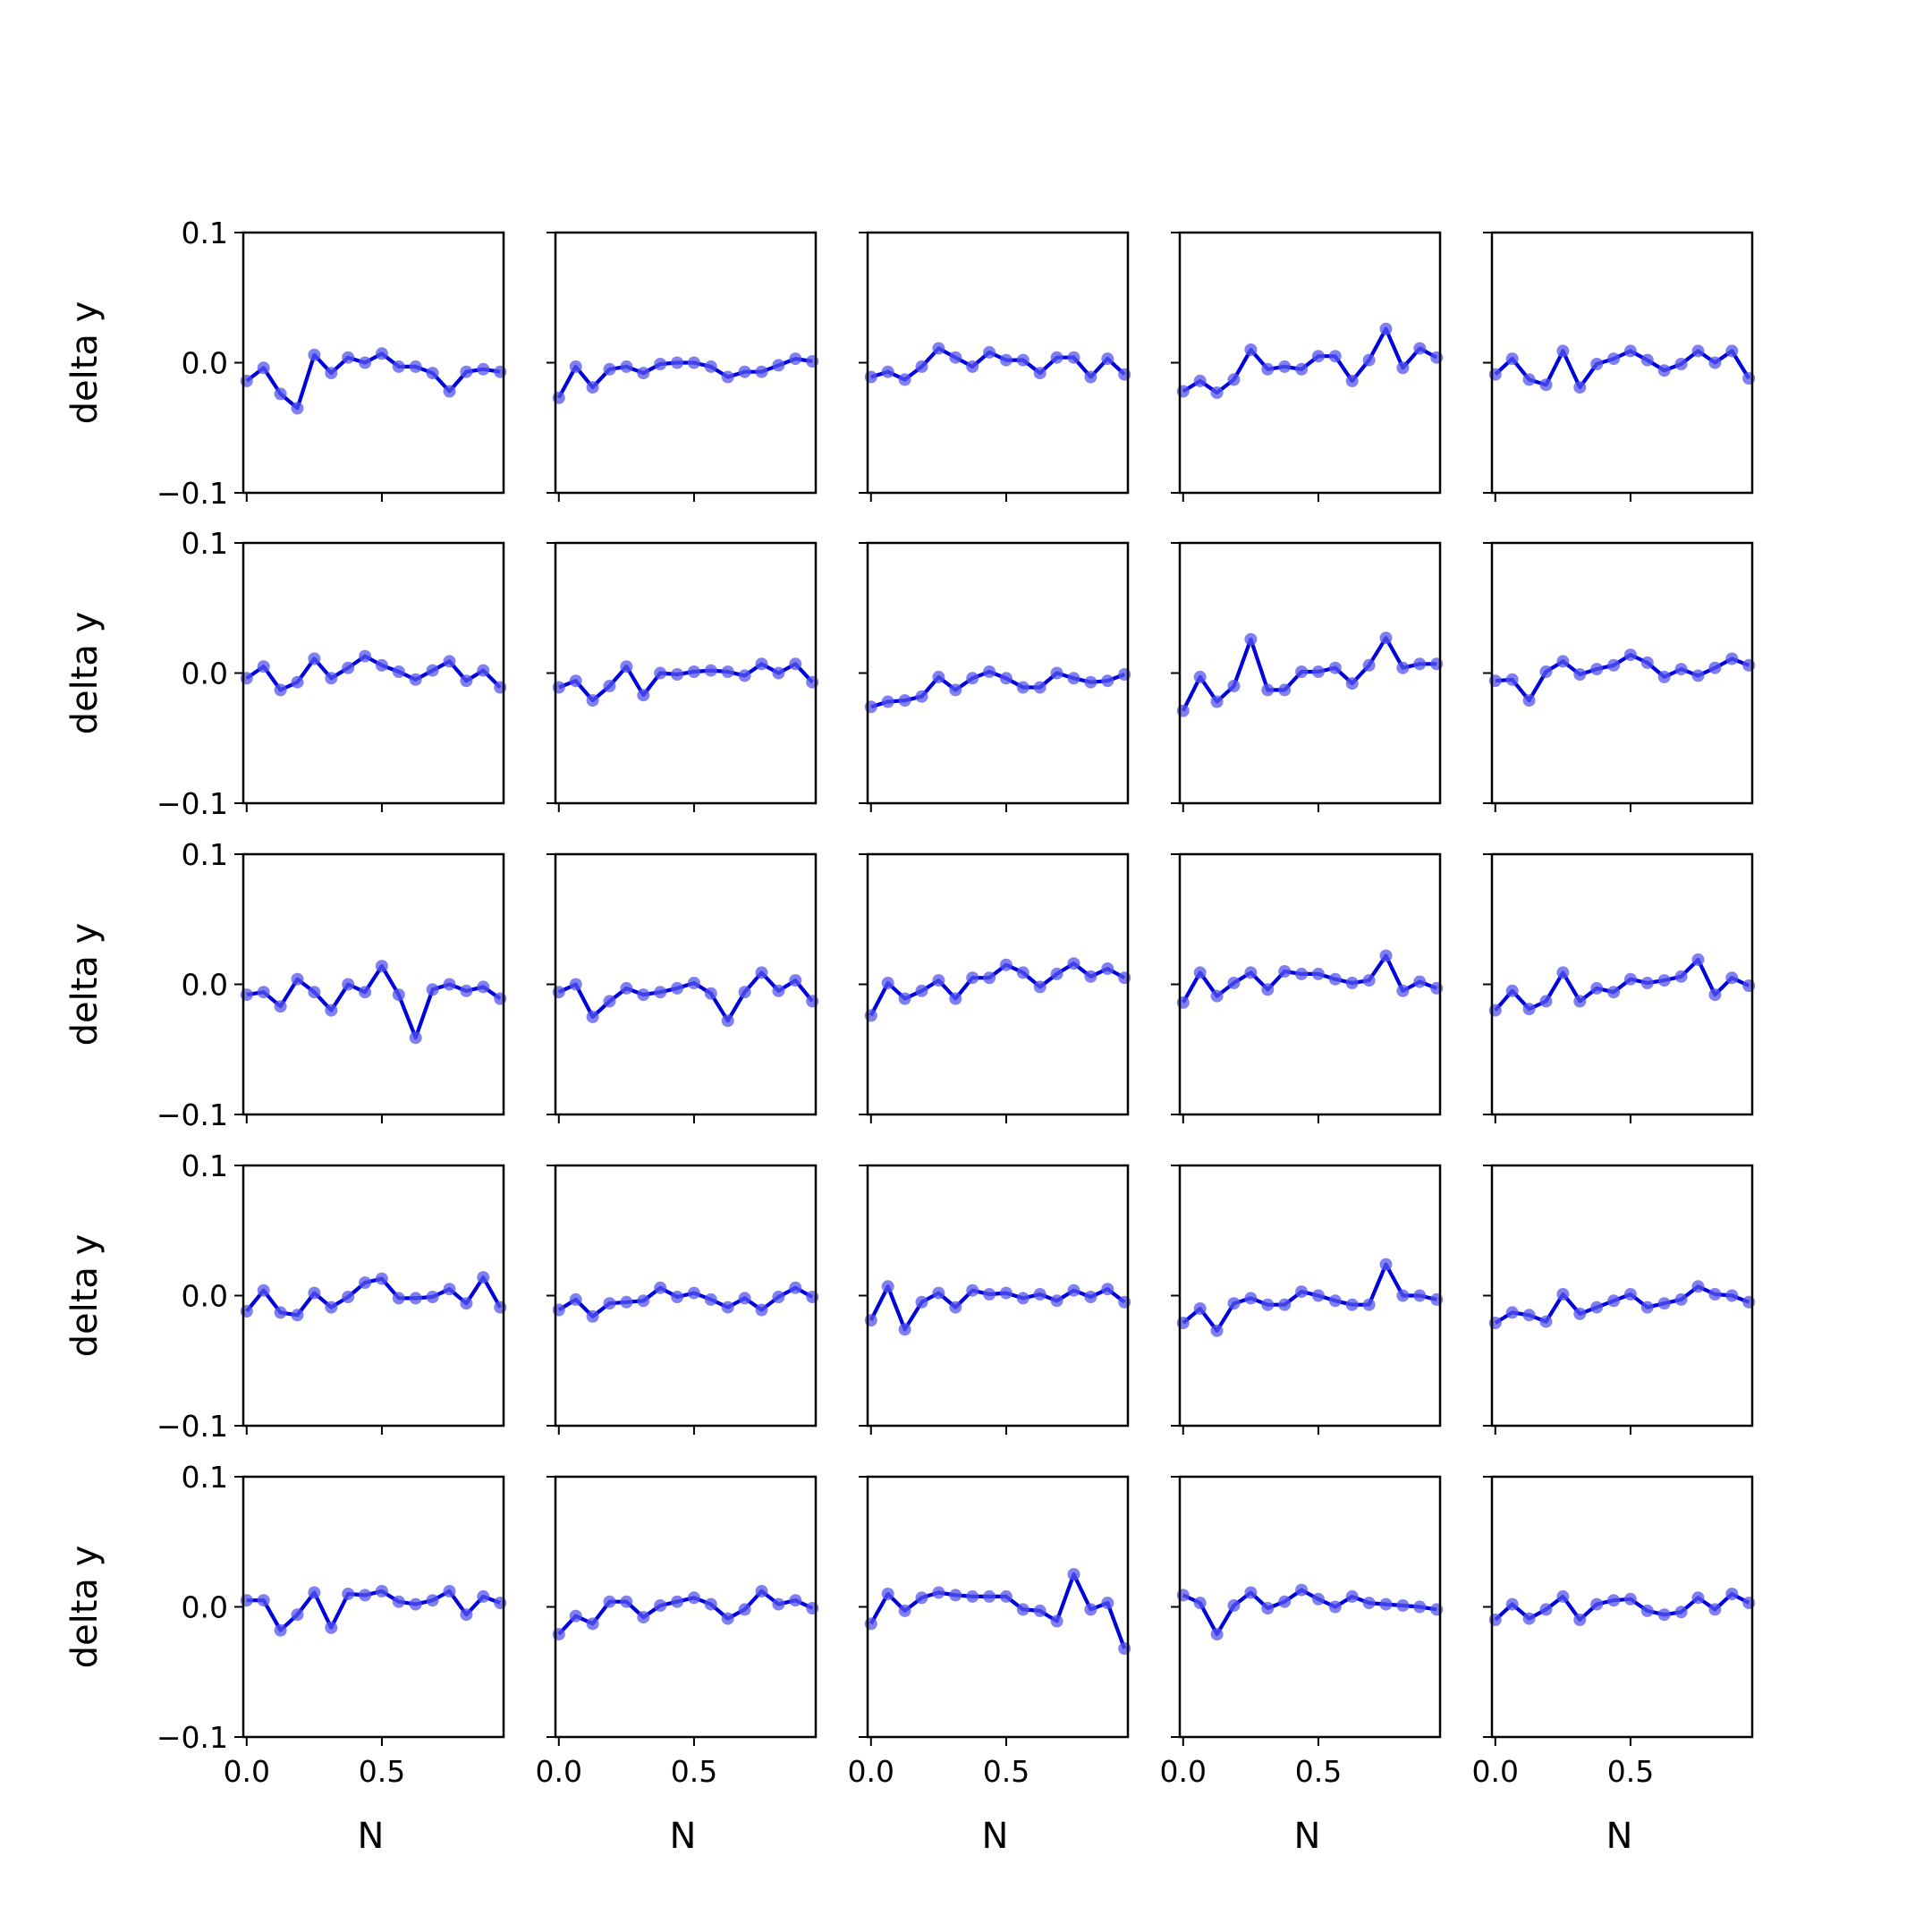  Describe the element at coordinates (1630, 1771) in the screenshot. I see `x-tick-label: 0.5` at that location.